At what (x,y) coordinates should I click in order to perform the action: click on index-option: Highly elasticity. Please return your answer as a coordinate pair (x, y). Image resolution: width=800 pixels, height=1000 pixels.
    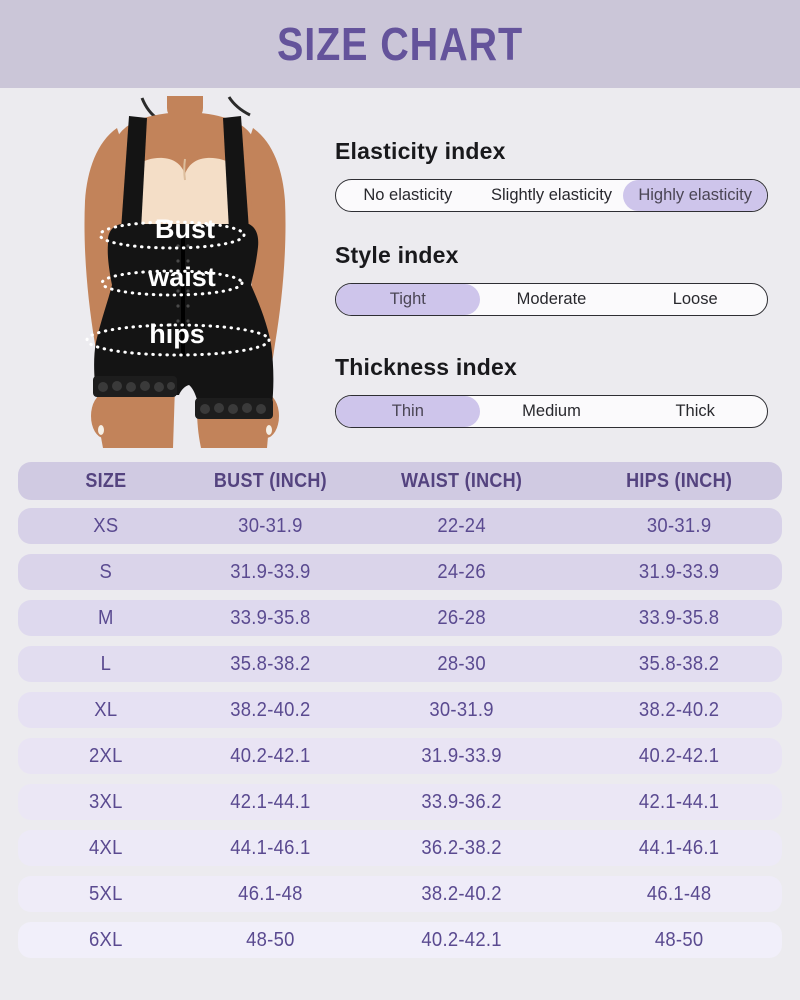
    Looking at the image, I should click on (695, 195).